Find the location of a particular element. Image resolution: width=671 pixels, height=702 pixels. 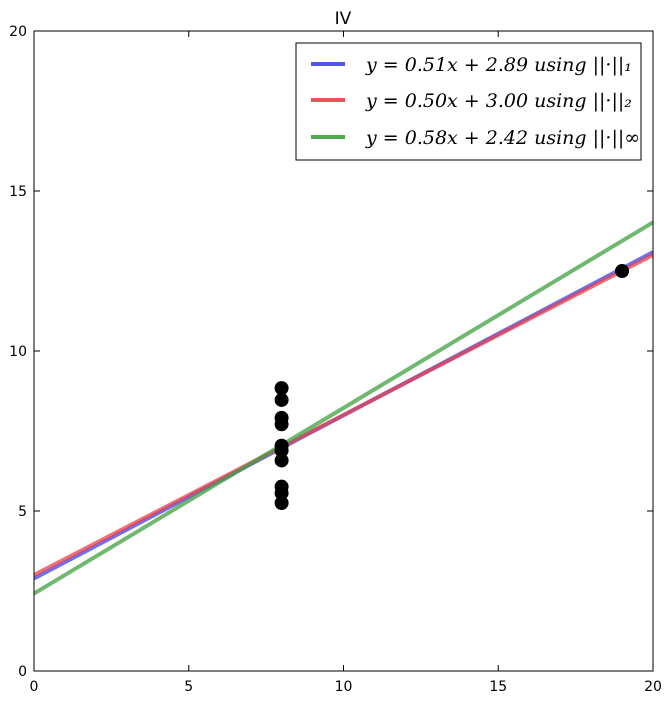

x-tick-label: 0 is located at coordinates (34, 687).